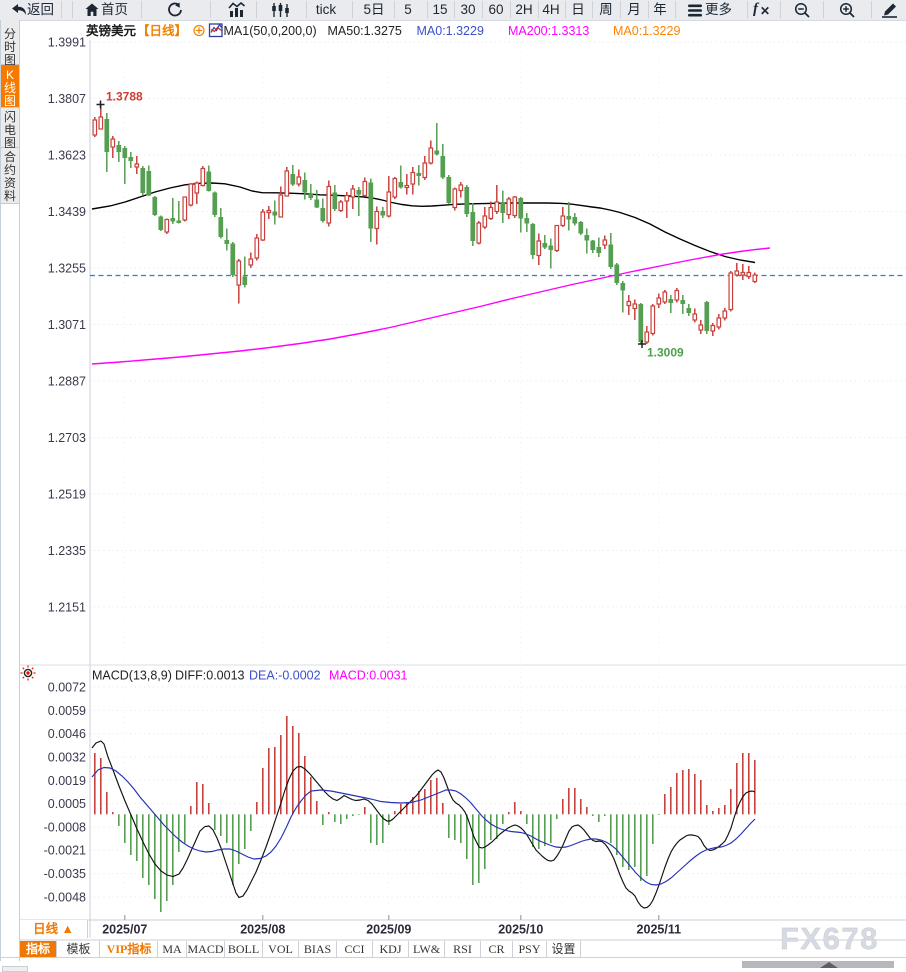 The width and height of the screenshot is (906, 972). What do you see at coordinates (124, 930) in the screenshot?
I see `svg-text: 2025/07` at bounding box center [124, 930].